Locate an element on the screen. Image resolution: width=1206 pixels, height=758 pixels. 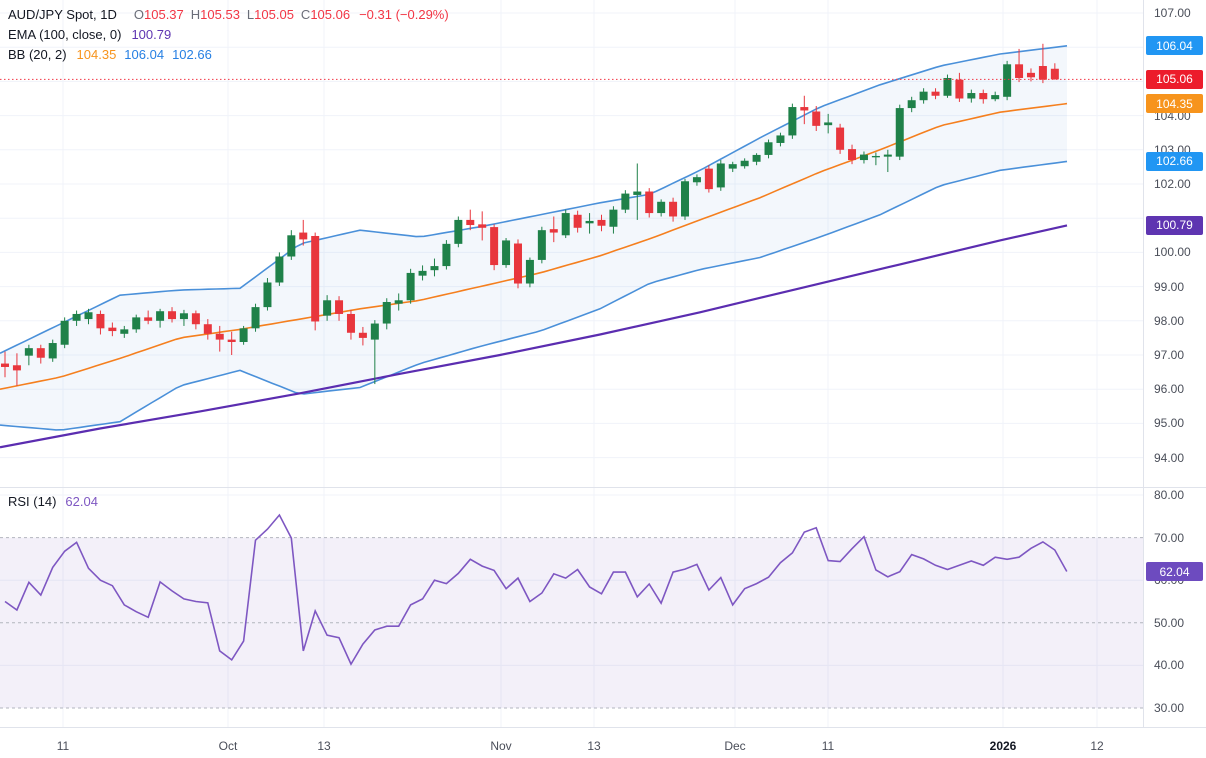
price-axis-separator is located at coordinates (1143, 363).